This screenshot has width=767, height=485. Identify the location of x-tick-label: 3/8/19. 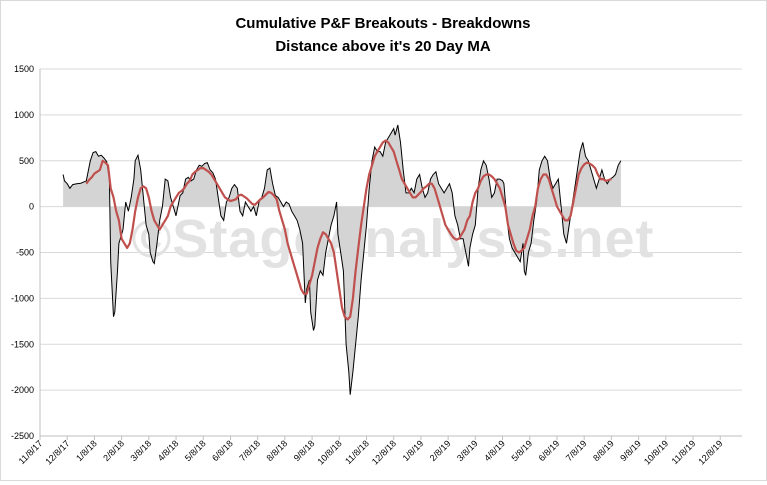
(467, 450).